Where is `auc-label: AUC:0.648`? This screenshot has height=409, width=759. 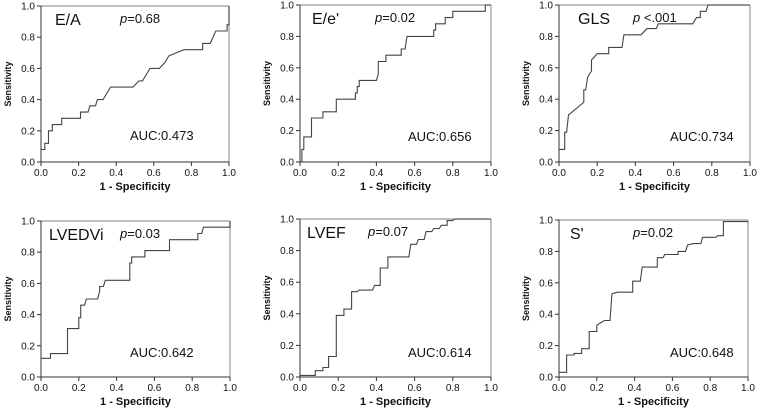 auc-label: AUC:0.648 is located at coordinates (702, 352).